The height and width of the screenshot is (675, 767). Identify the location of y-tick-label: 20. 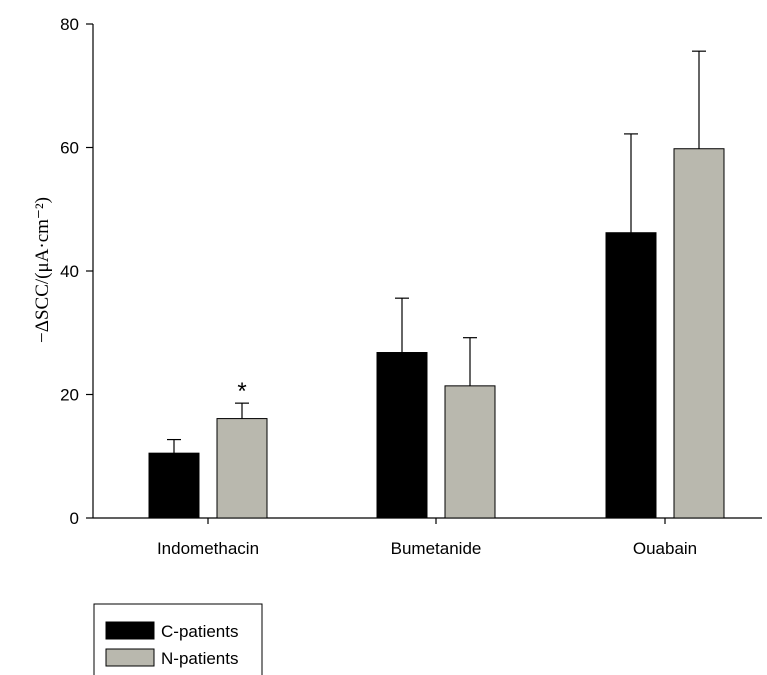
(69, 395).